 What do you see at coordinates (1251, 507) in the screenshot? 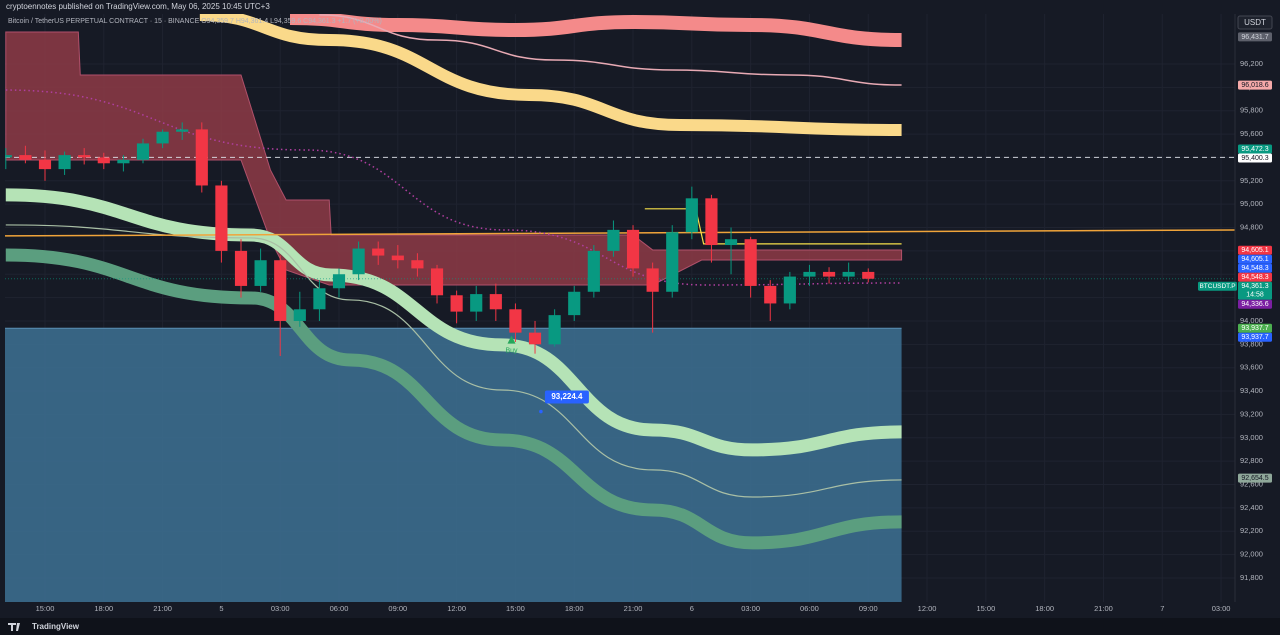
I see `y-tick-label: 92,400` at bounding box center [1251, 507].